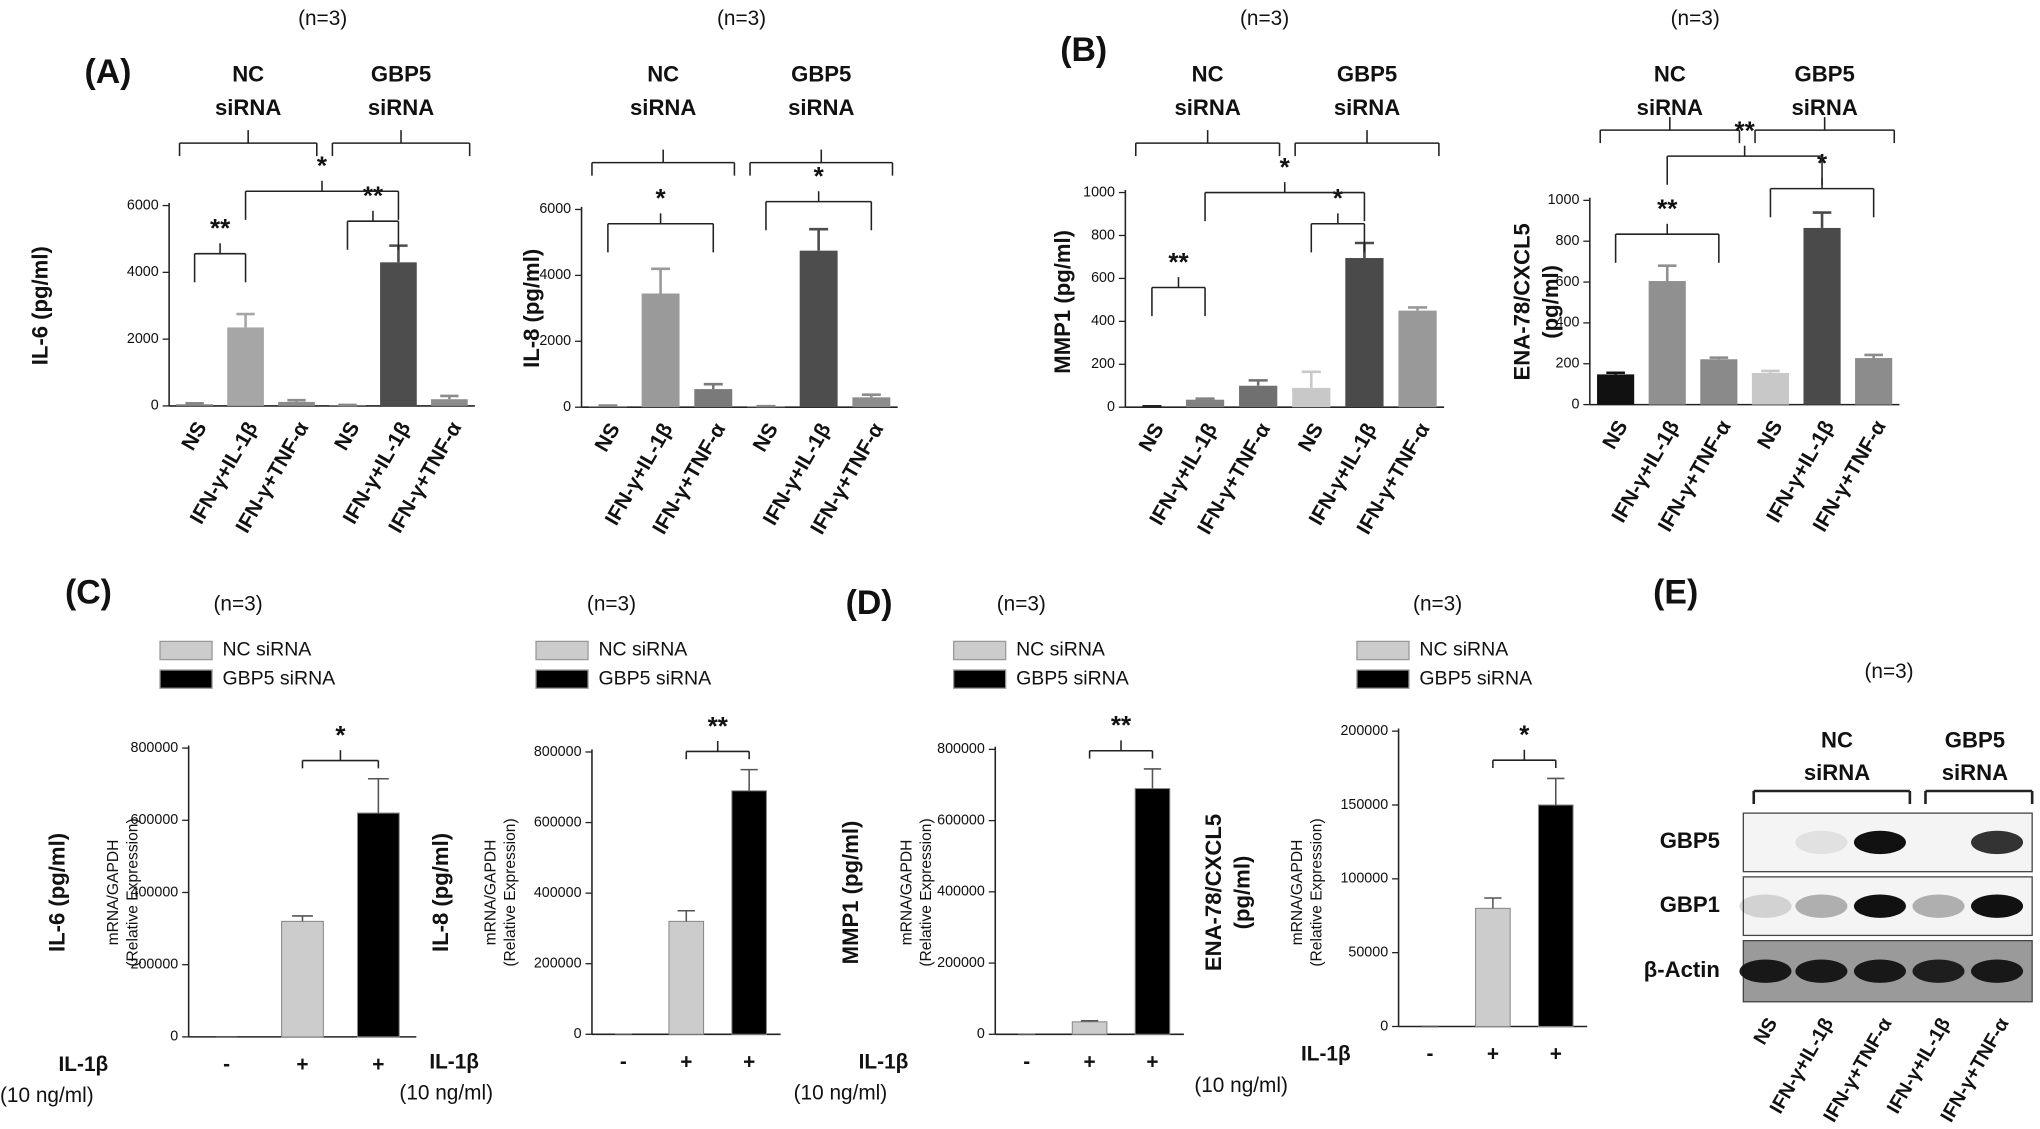  Describe the element at coordinates (143, 272) in the screenshot. I see `y-tick-label: 4000` at that location.